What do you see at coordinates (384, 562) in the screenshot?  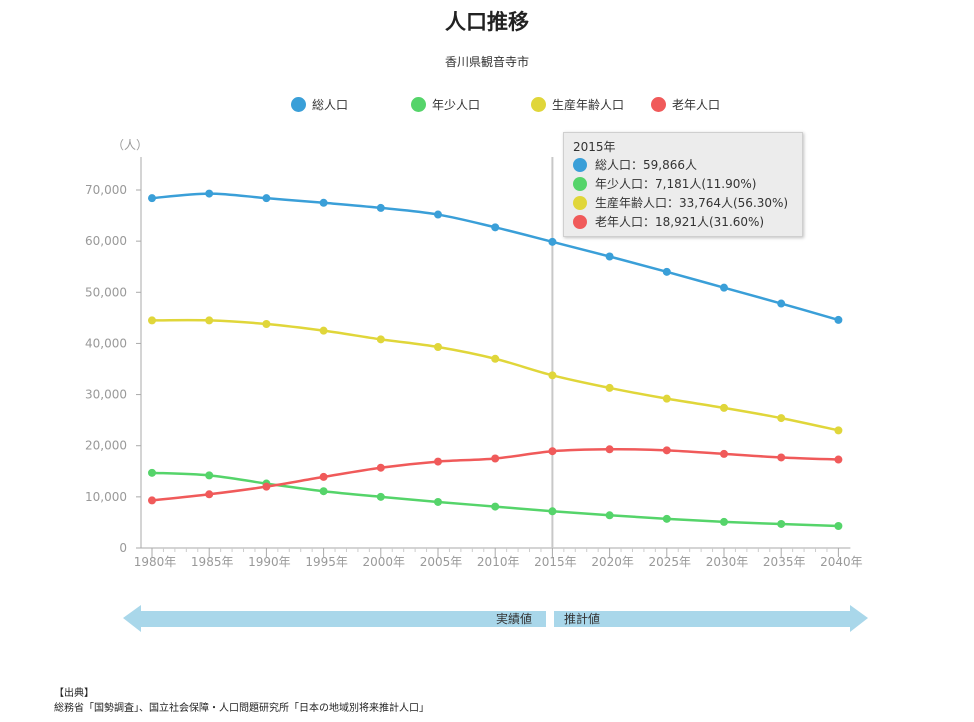 I see `x-tick-label: 2000年` at bounding box center [384, 562].